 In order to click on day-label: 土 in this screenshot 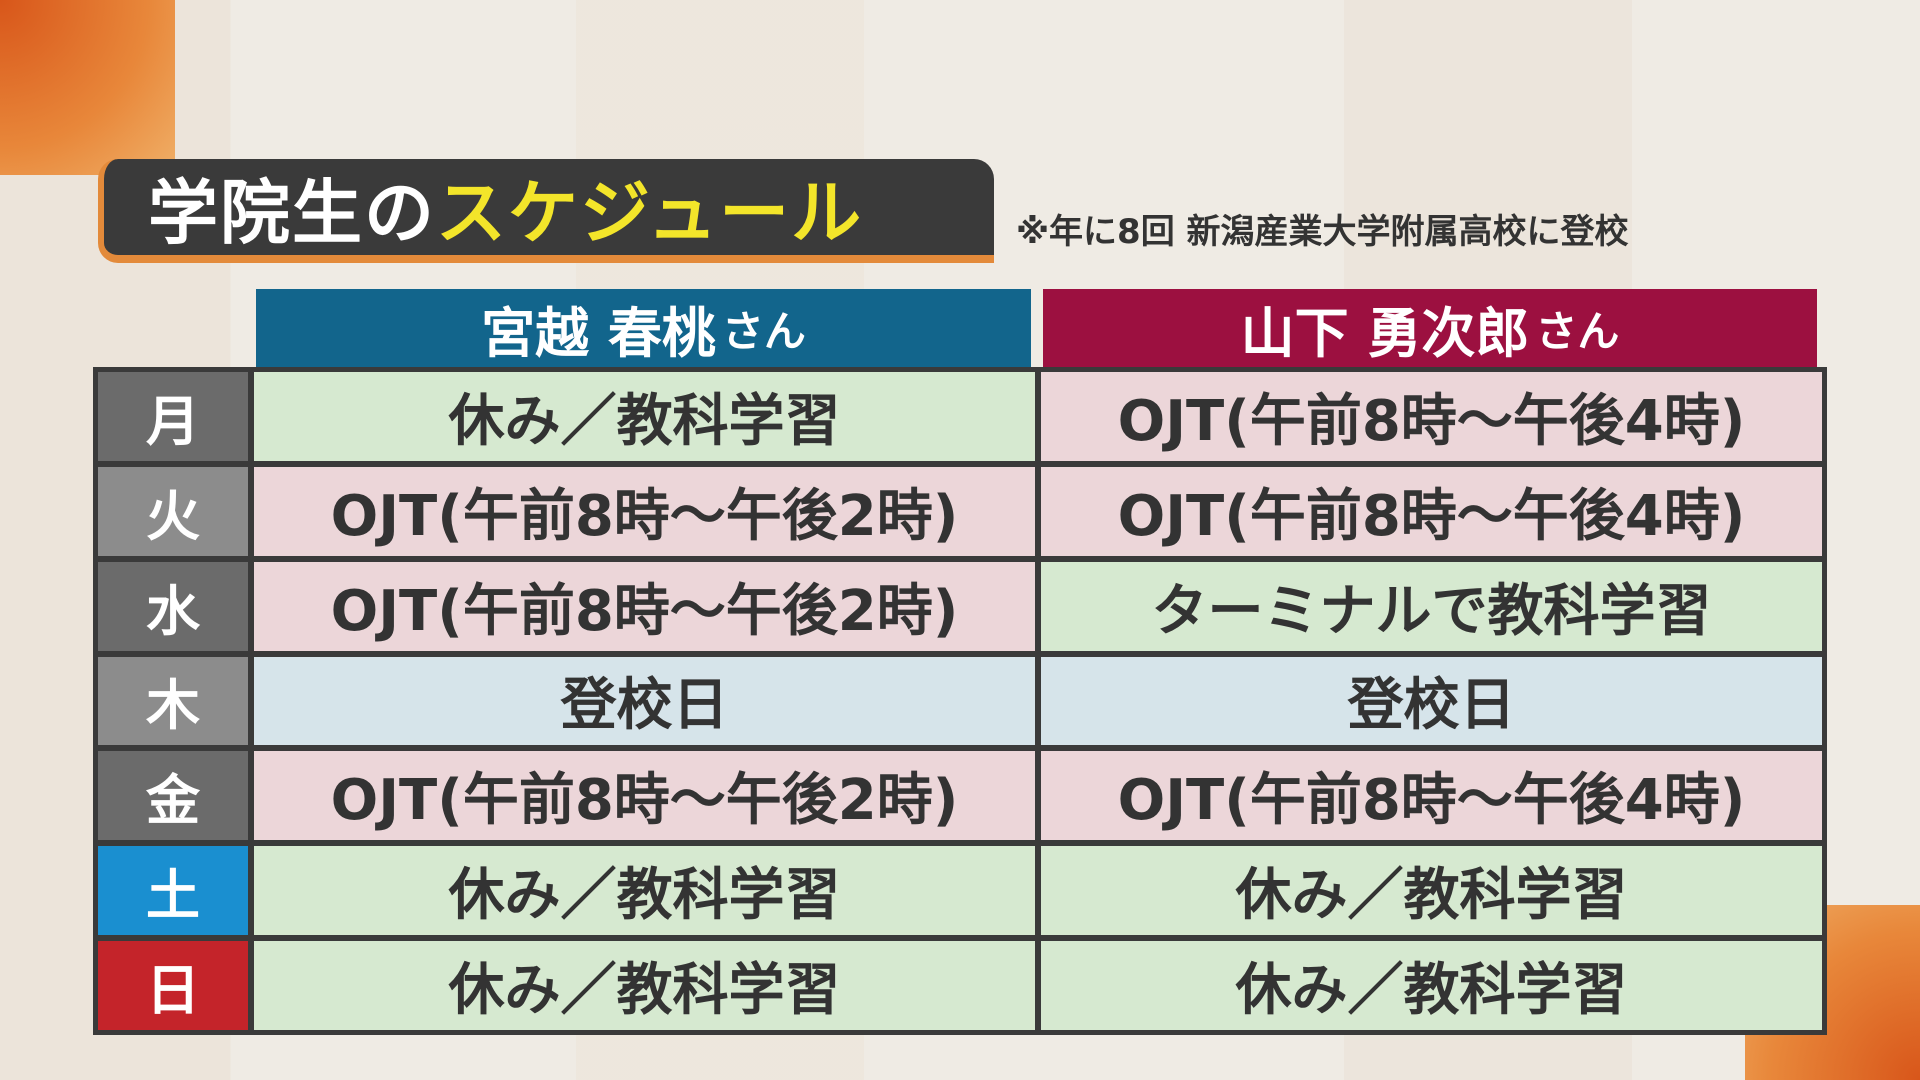, I will do `click(173, 891)`.